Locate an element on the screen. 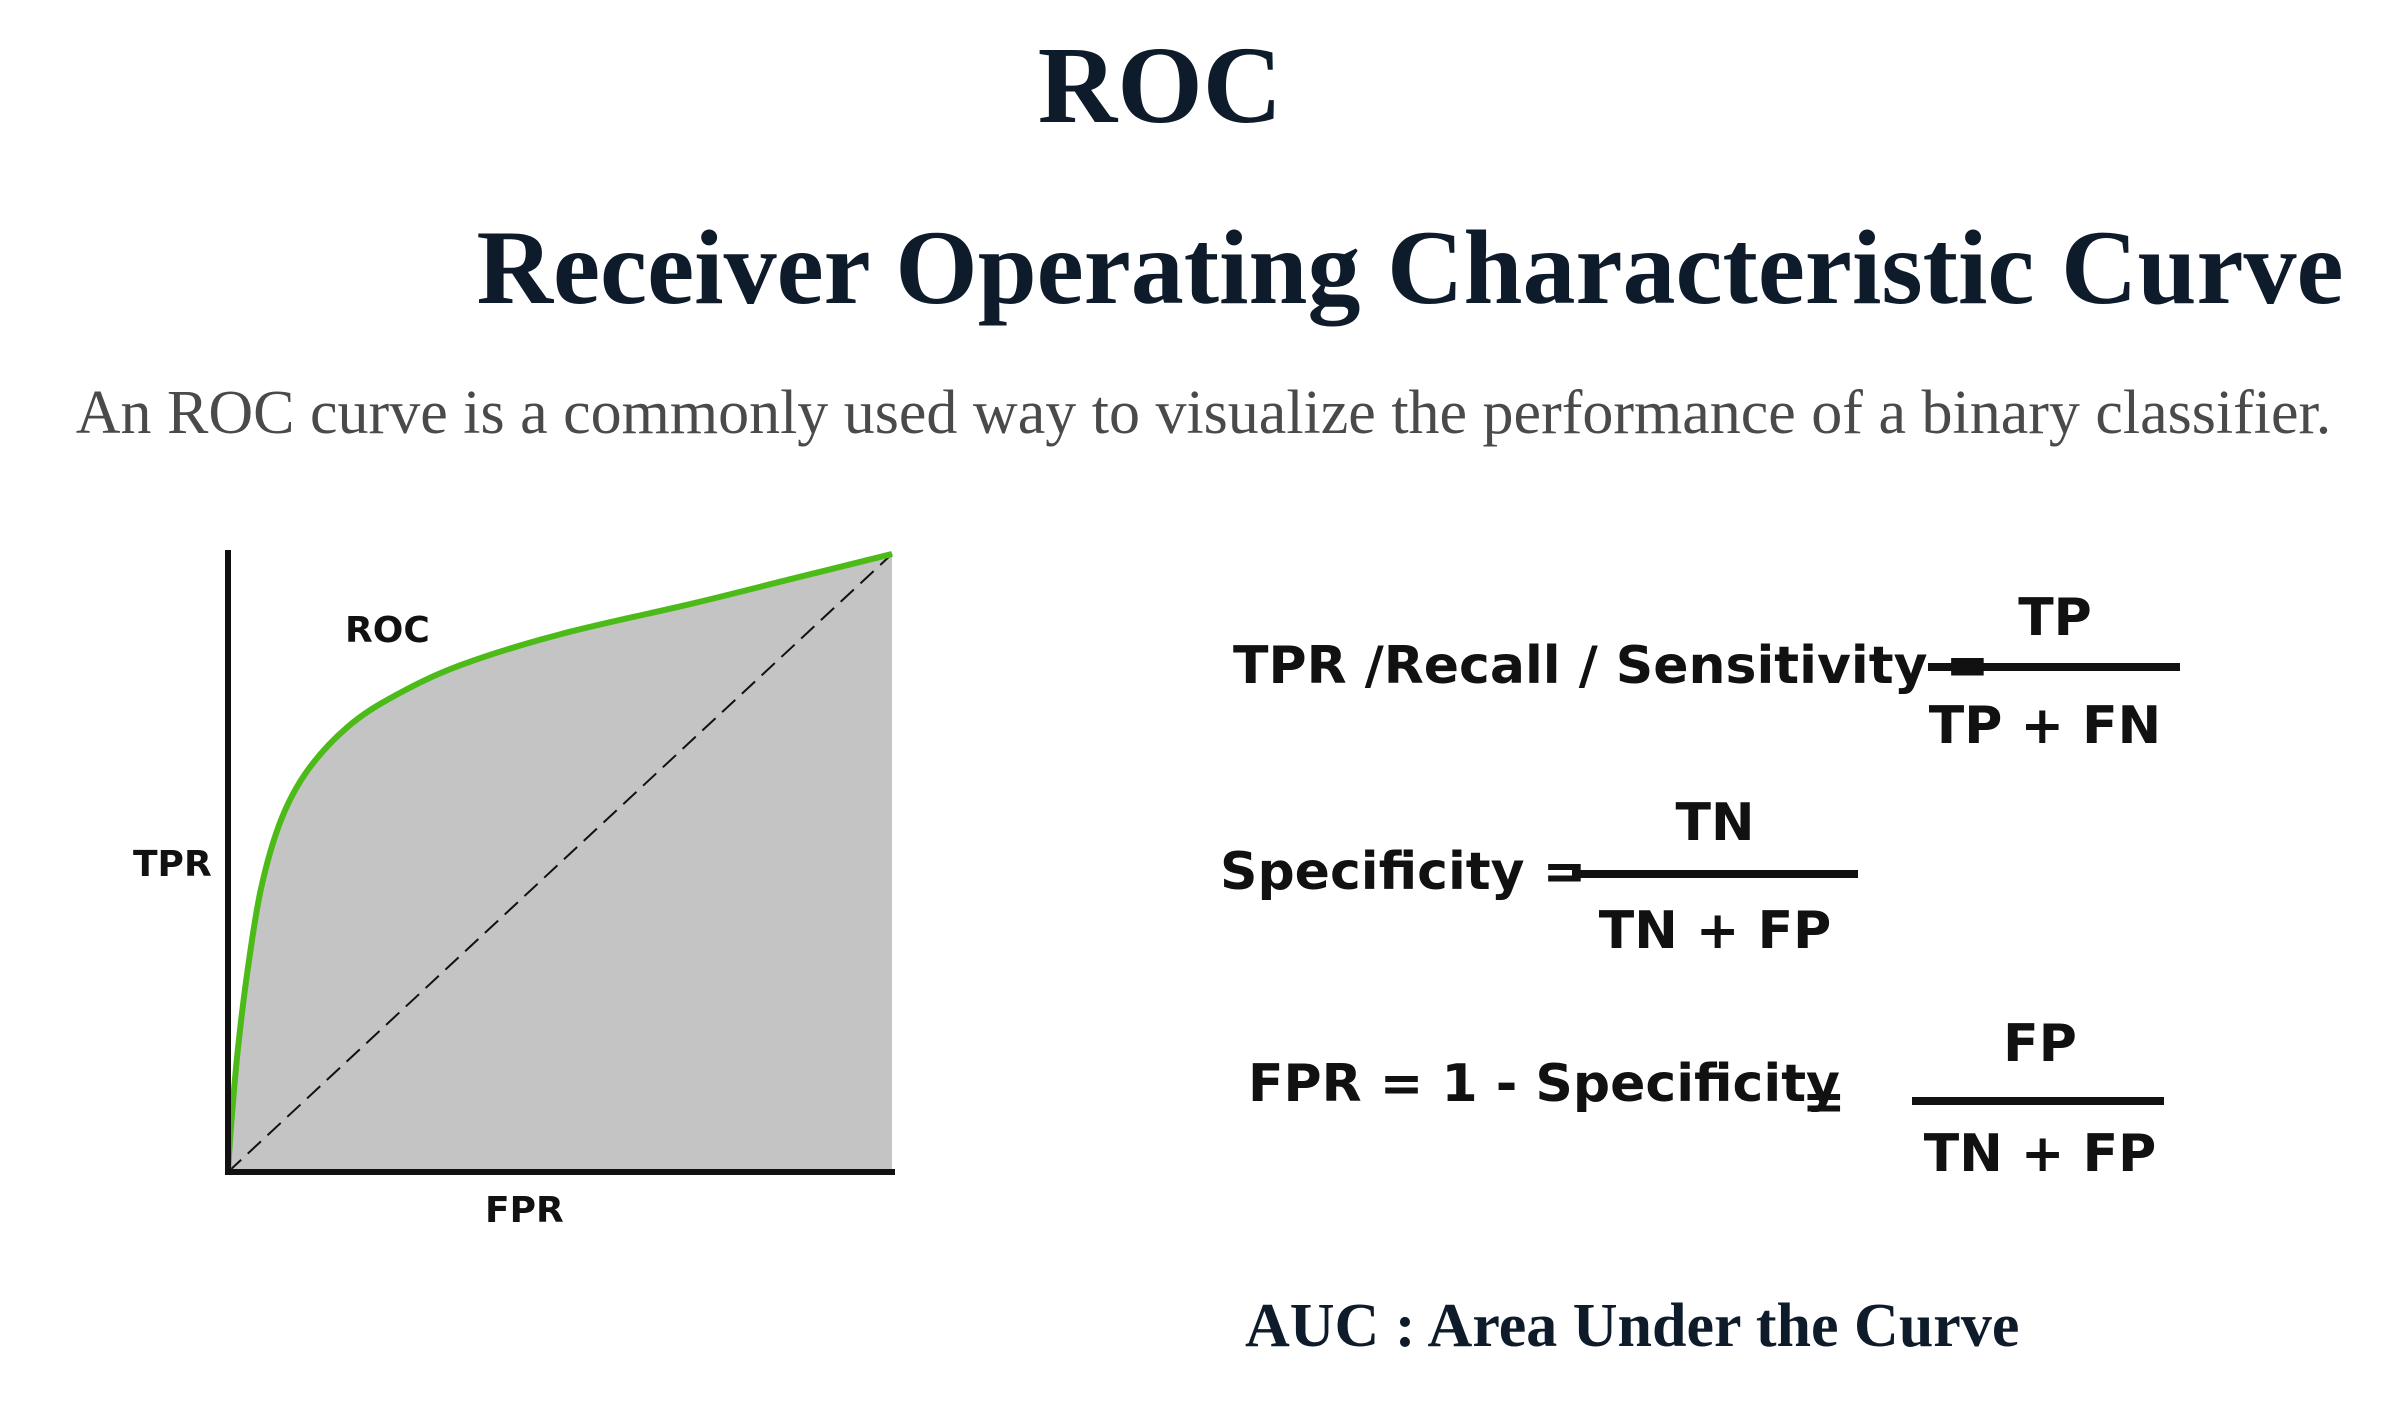 Image resolution: width=2407 pixels, height=1412 pixels. formula-fpr-fraction-bar is located at coordinates (2038, 1101).